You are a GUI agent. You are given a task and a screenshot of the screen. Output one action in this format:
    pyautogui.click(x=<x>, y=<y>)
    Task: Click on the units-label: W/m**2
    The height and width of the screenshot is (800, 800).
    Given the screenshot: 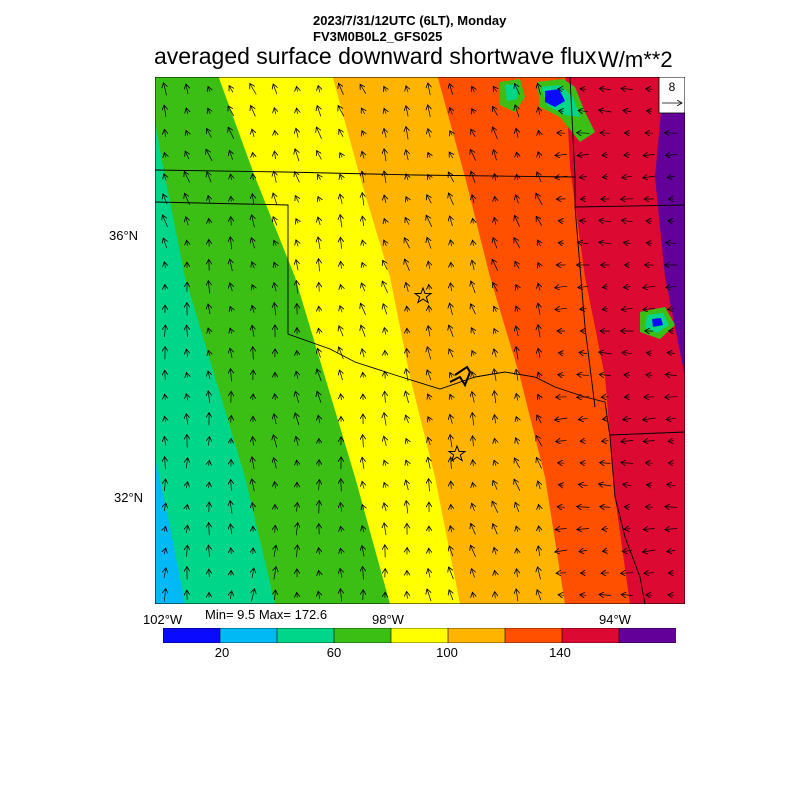 What is the action you would take?
    pyautogui.click(x=635, y=59)
    